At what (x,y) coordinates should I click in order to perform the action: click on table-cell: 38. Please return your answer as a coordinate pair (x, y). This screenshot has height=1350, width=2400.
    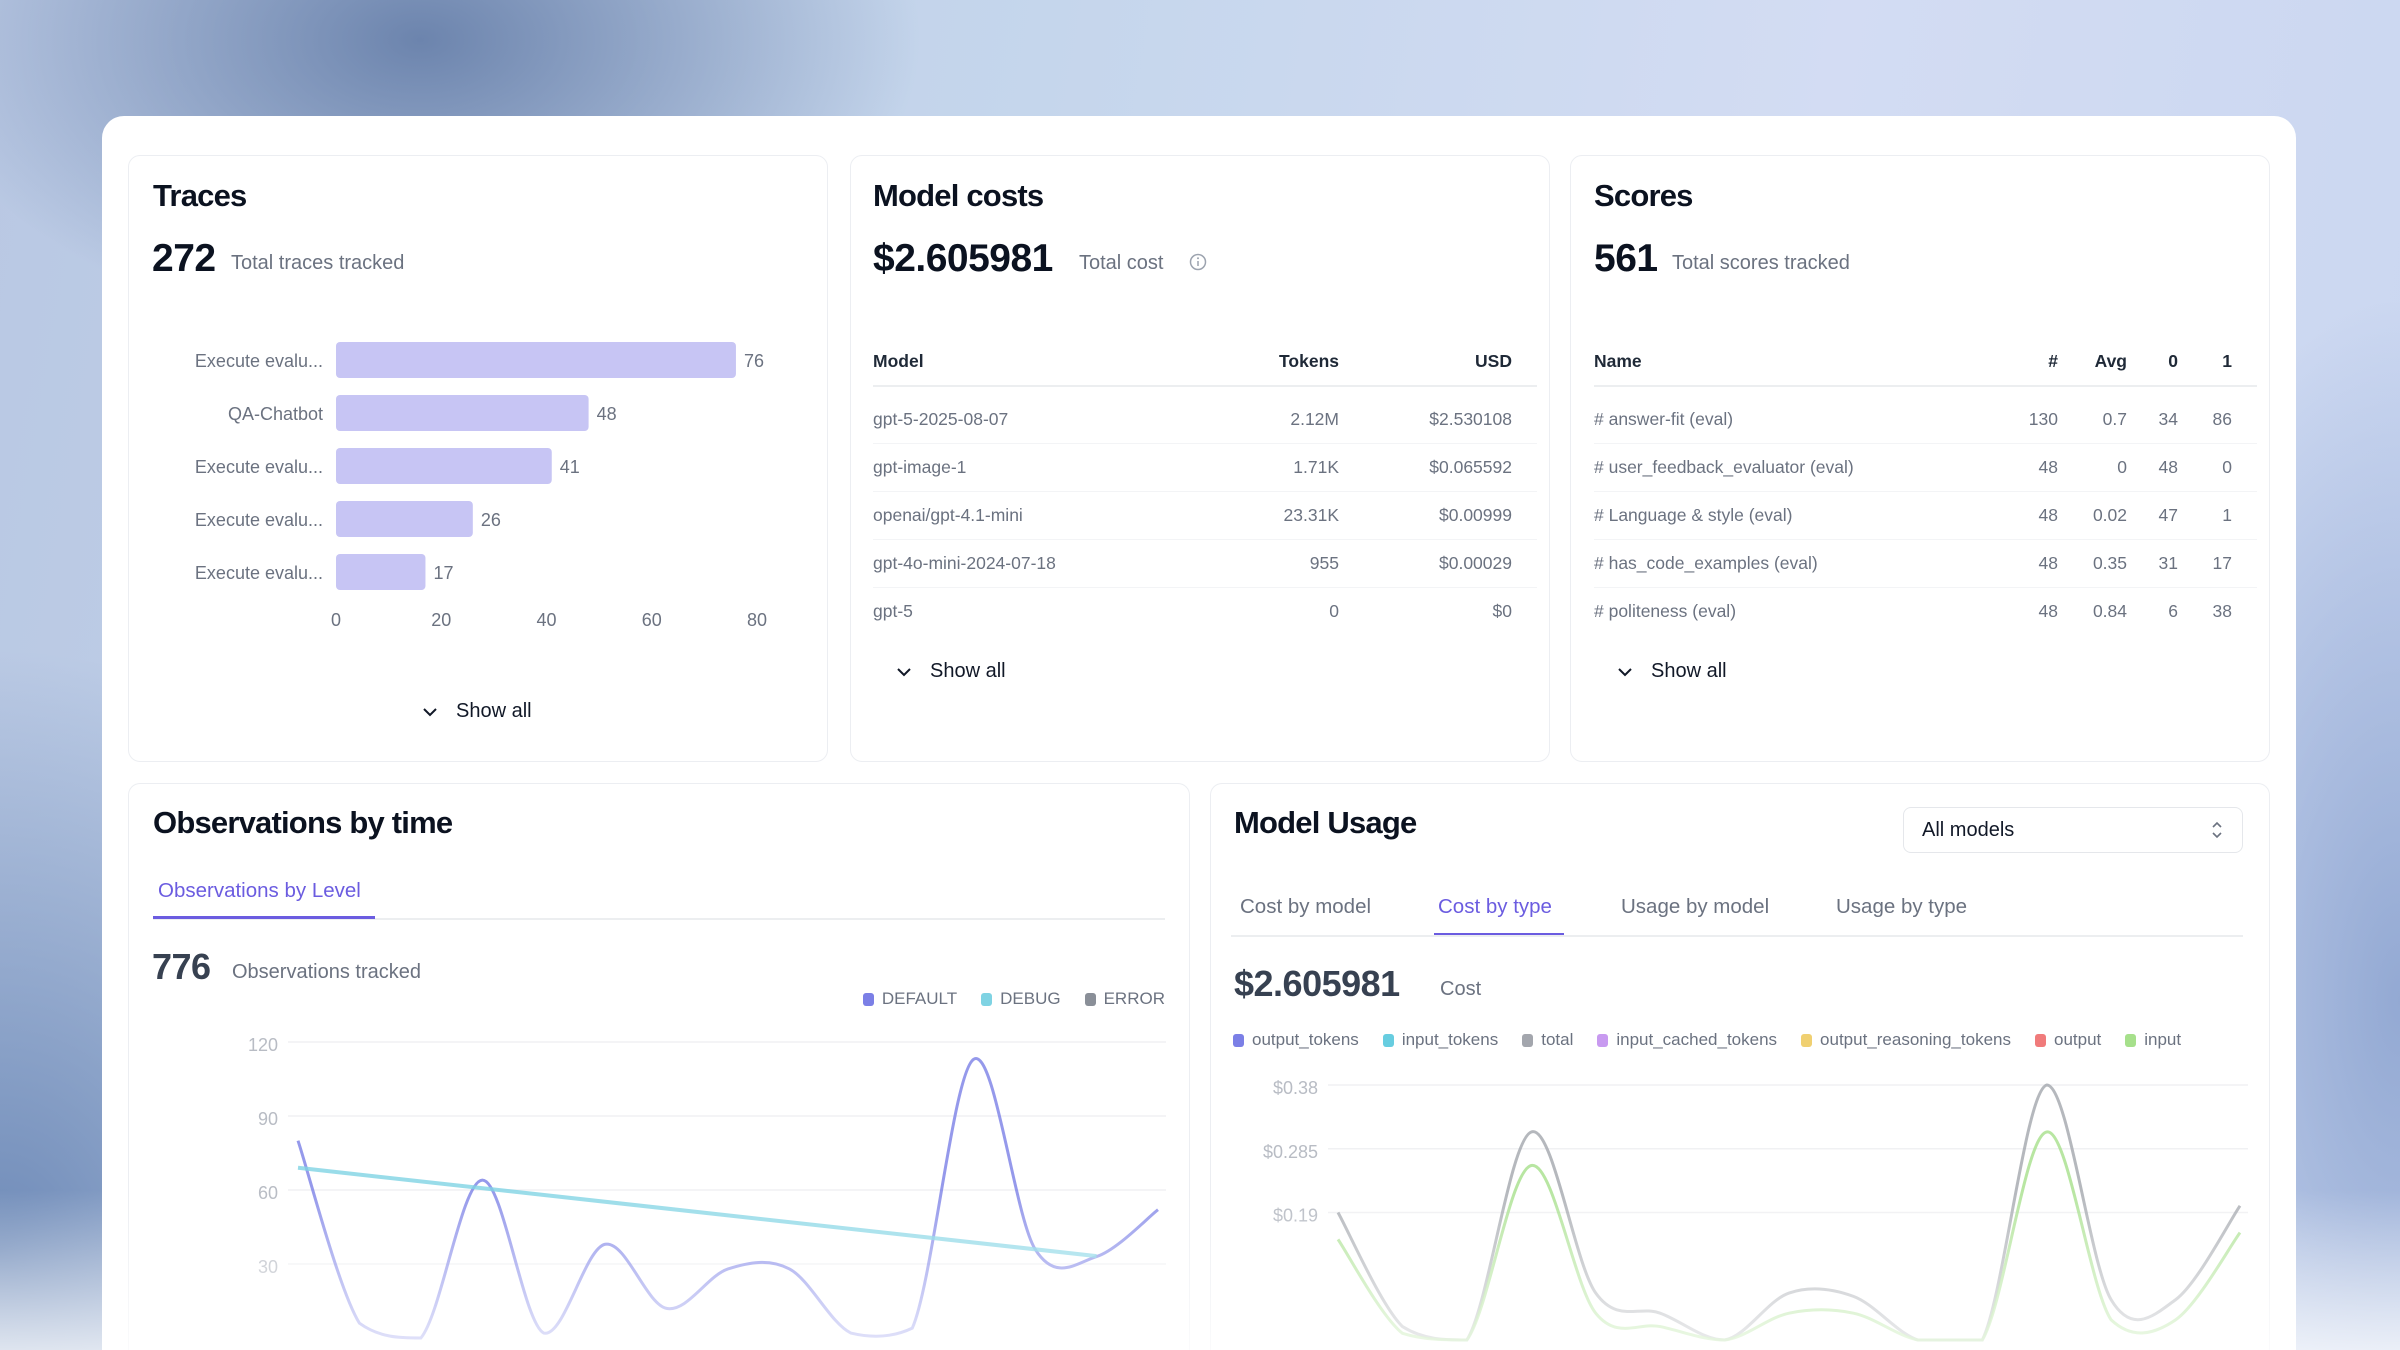
    Looking at the image, I should click on (2222, 611).